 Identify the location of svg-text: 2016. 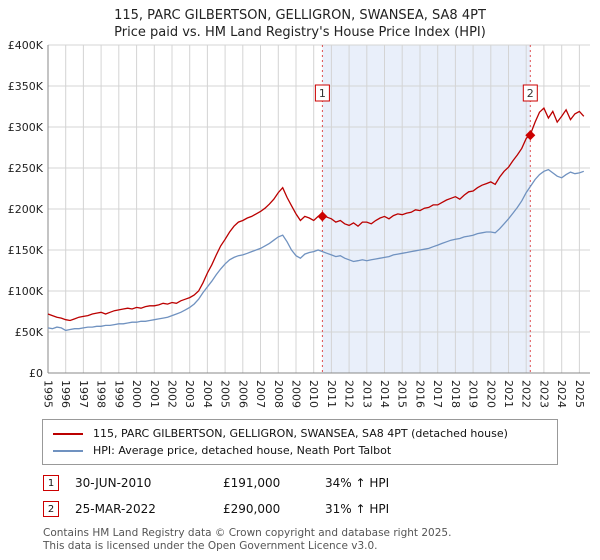
(420, 394).